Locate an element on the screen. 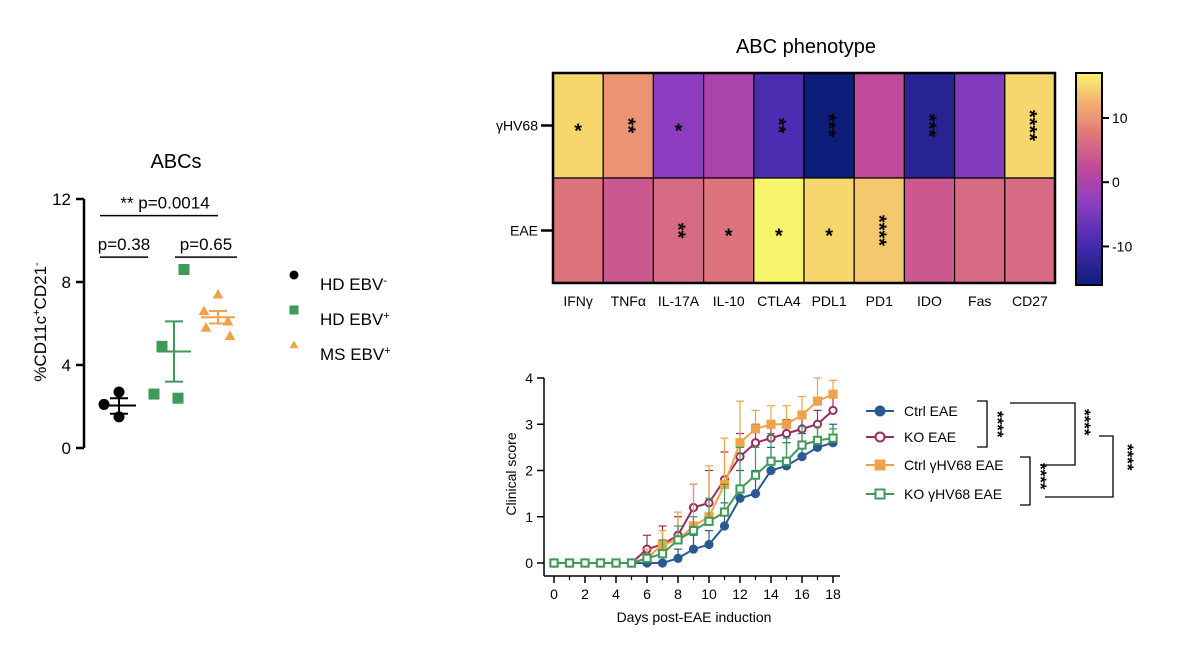 This screenshot has width=1200, height=670. clinical-legend-marker is located at coordinates (880, 494).